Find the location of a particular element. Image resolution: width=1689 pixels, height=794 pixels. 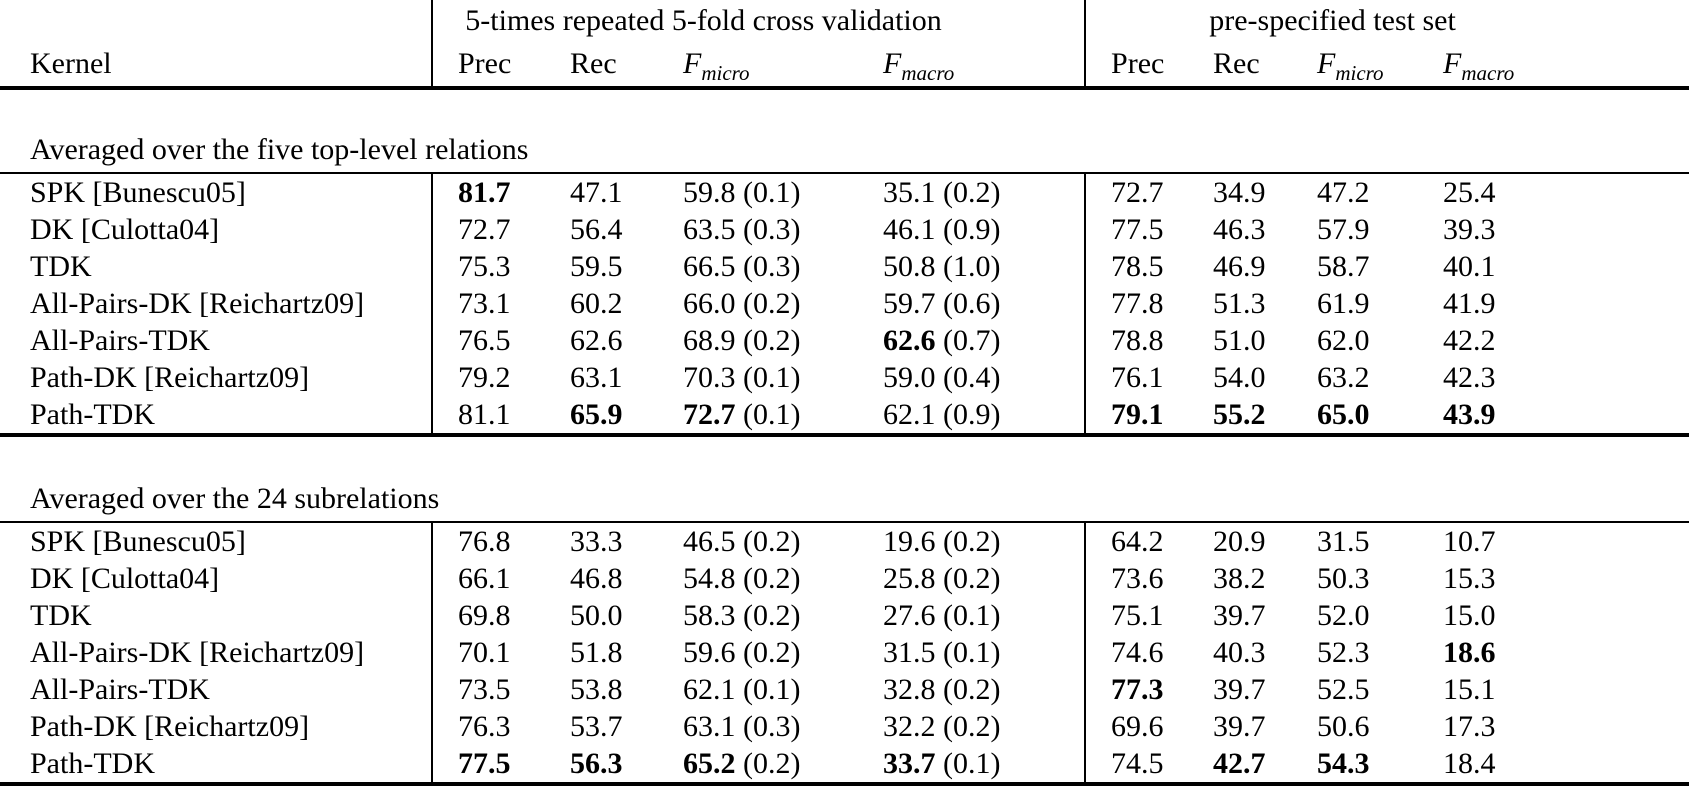

metric-cell: 78.5 is located at coordinates (1136, 266).